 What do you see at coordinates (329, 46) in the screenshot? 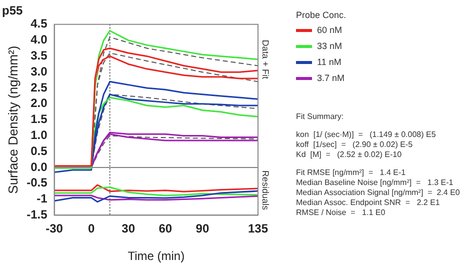
I see `legend-label: 33 nM` at bounding box center [329, 46].